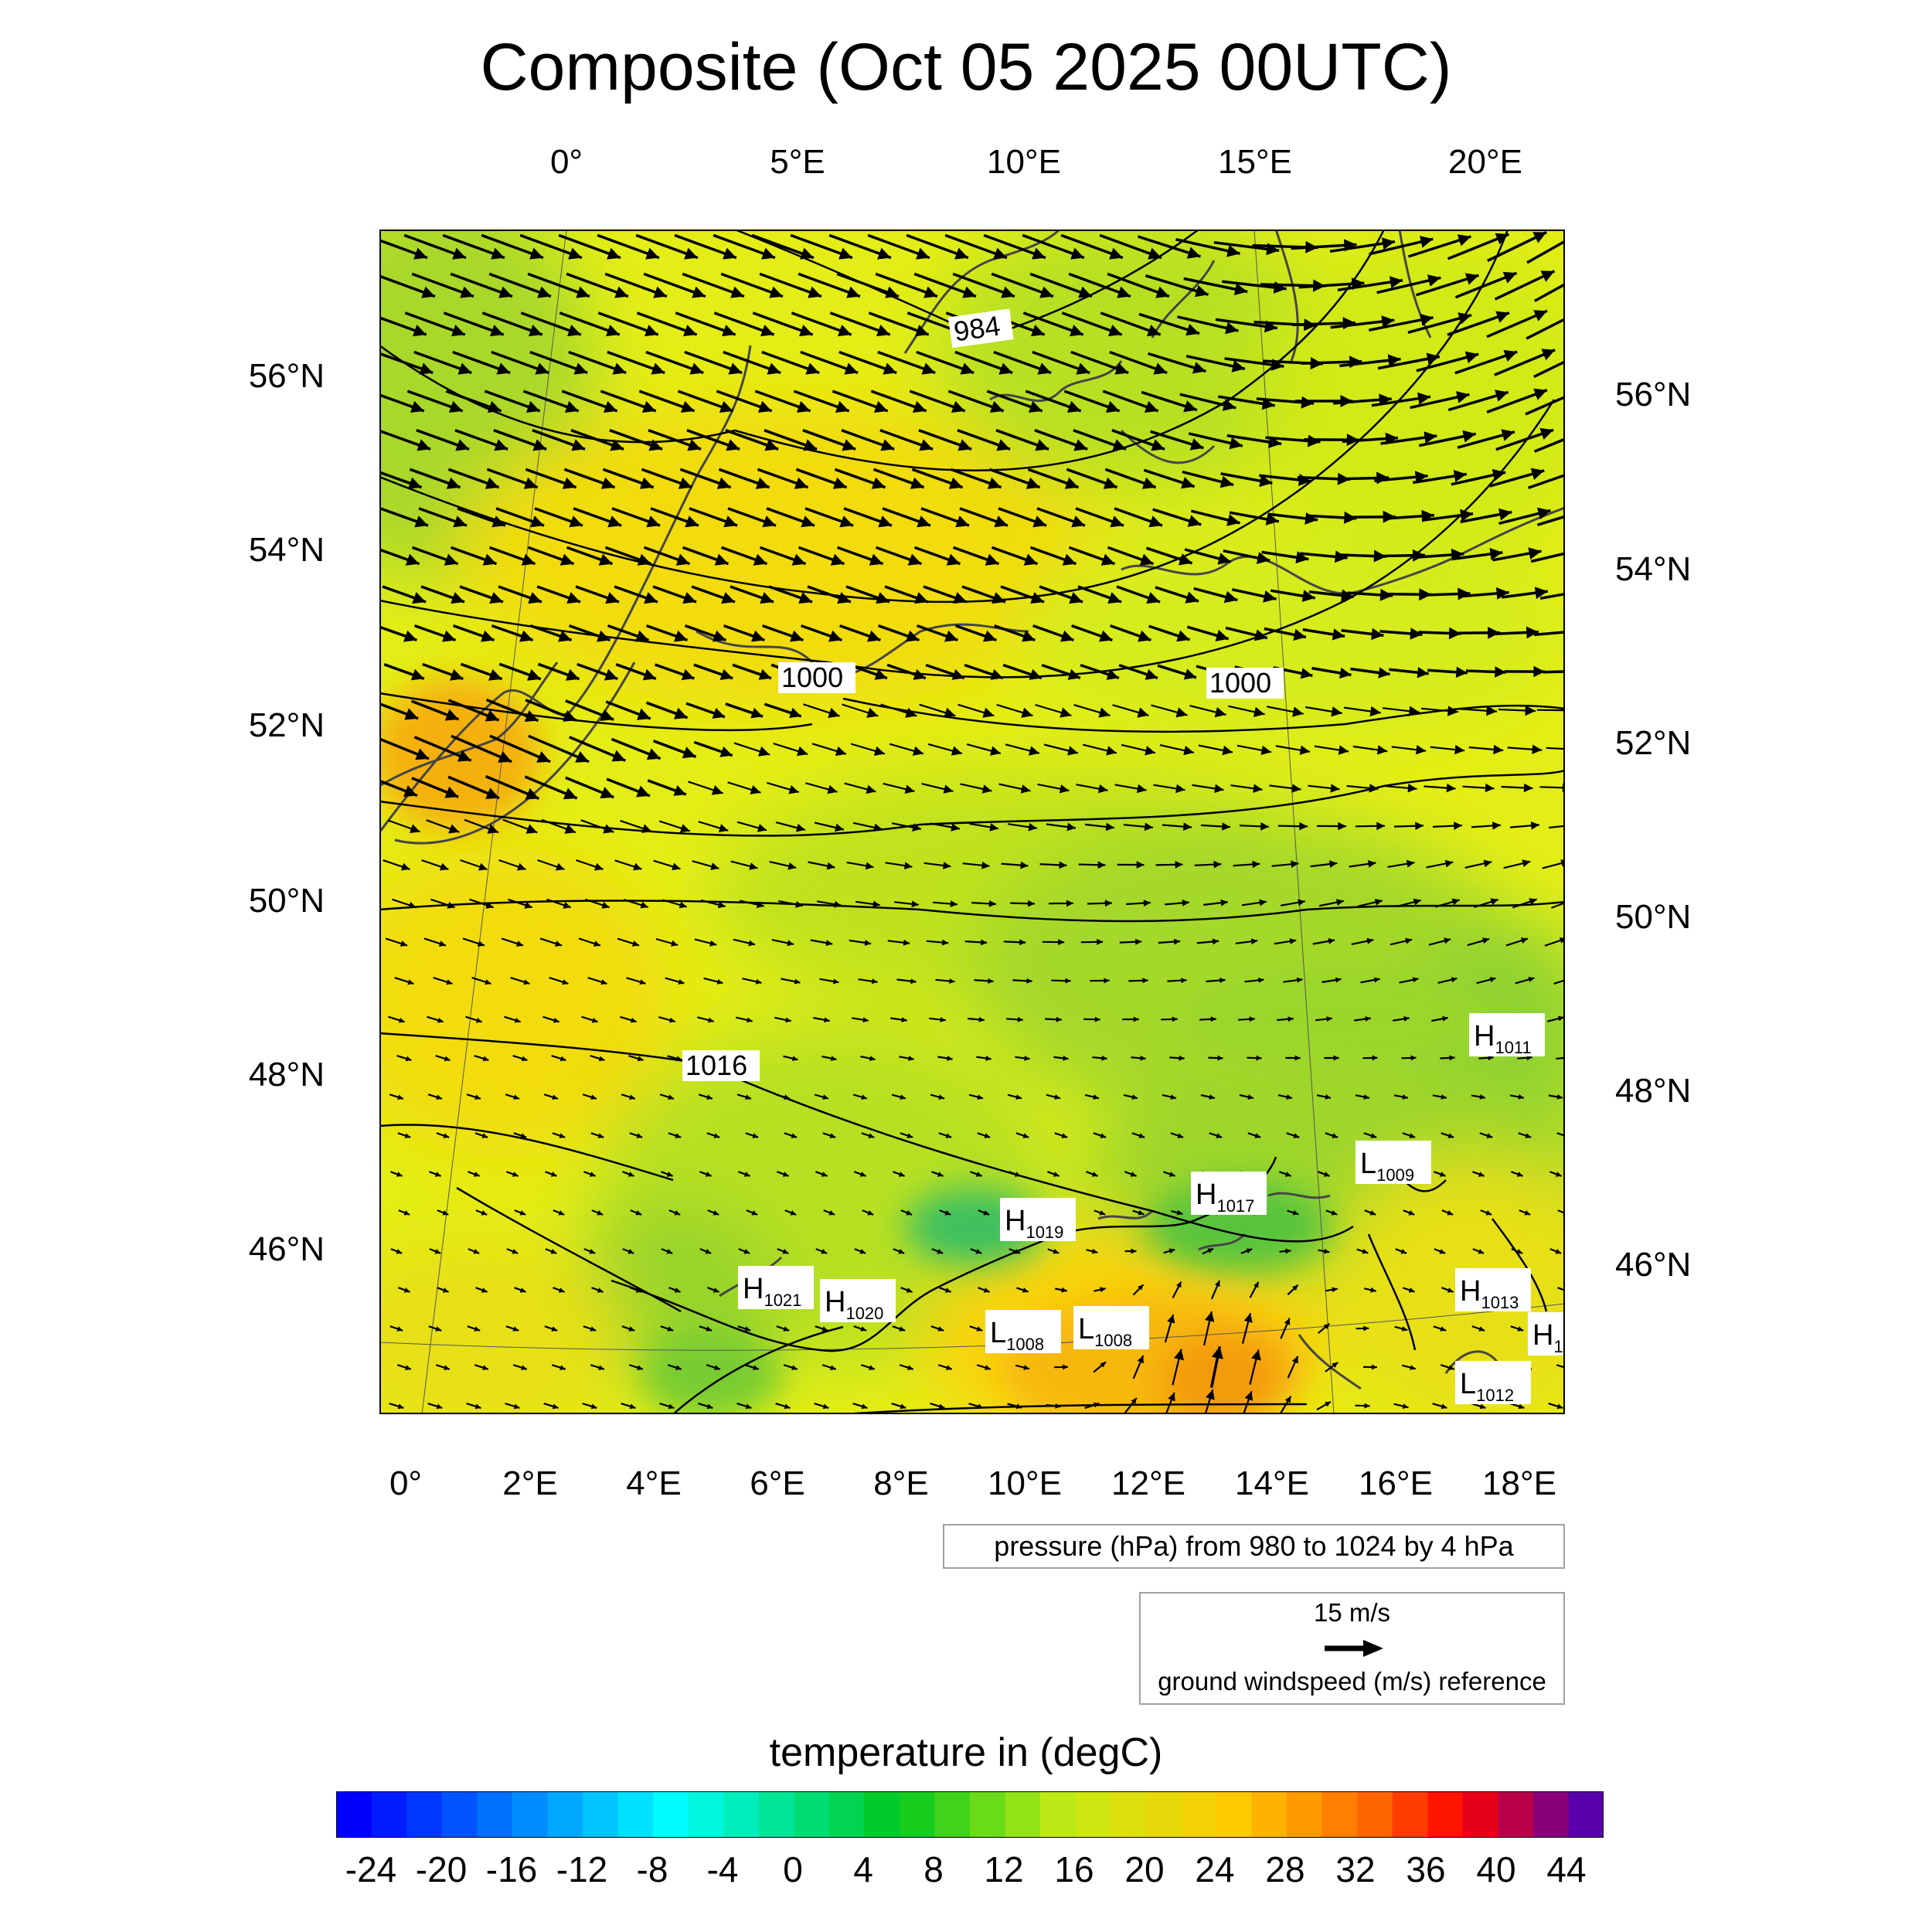  What do you see at coordinates (1654, 1091) in the screenshot?
I see `right-lat-label: 48°N` at bounding box center [1654, 1091].